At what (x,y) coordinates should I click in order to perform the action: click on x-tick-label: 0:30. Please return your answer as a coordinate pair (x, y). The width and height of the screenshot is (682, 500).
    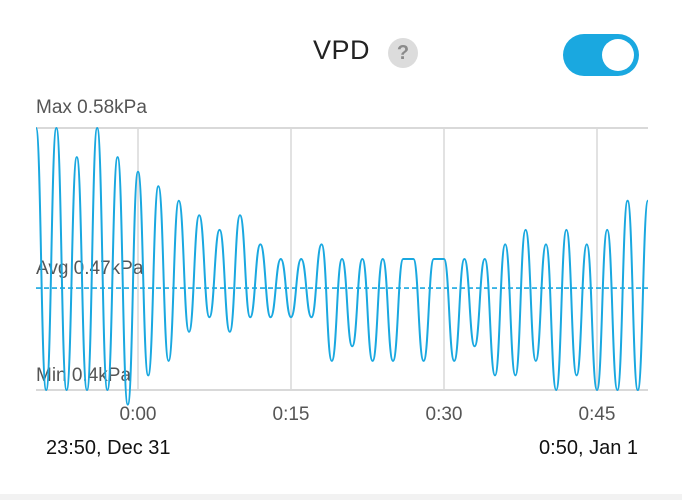
    Looking at the image, I should click on (444, 414).